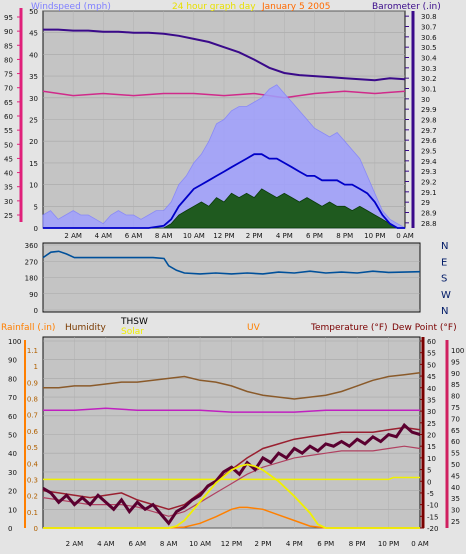  Describe the element at coordinates (28, 328) in the screenshot. I see `rainfall-axis-label: Rainfall (.in)` at that location.